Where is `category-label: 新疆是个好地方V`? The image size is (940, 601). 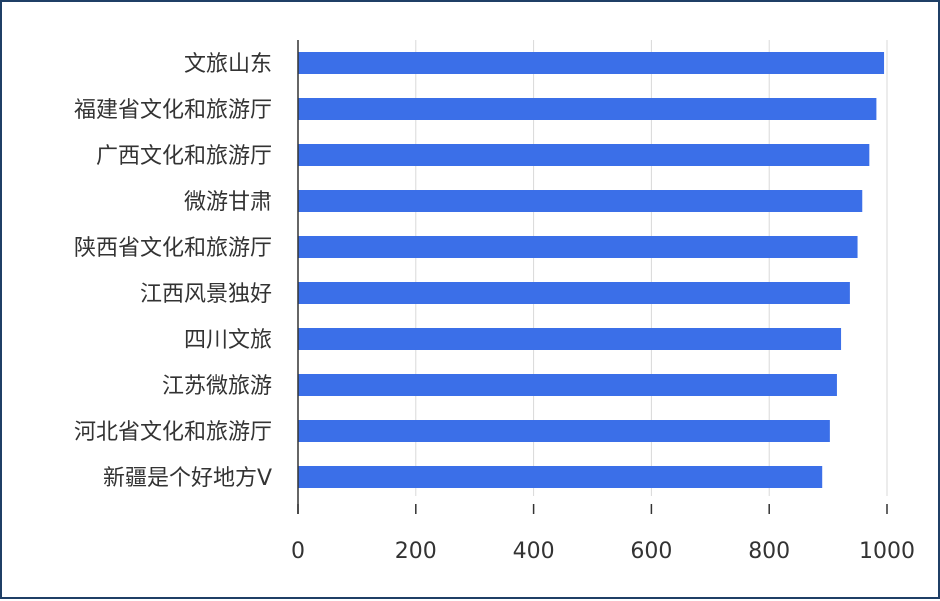
category-label: 新疆是个好地方V is located at coordinates (187, 478).